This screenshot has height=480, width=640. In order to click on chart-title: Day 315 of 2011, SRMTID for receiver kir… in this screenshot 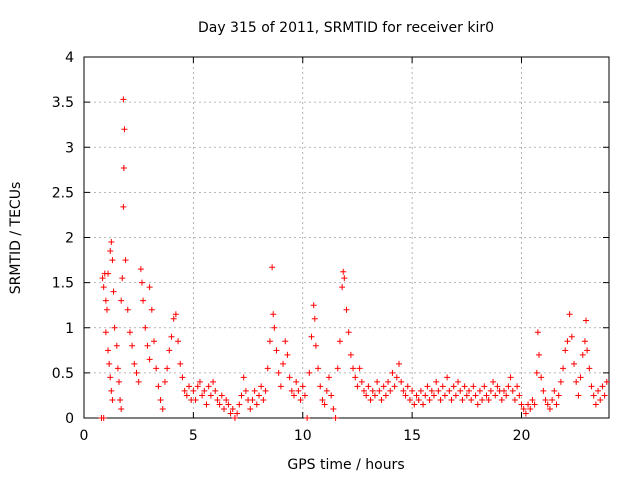, I will do `click(346, 28)`.